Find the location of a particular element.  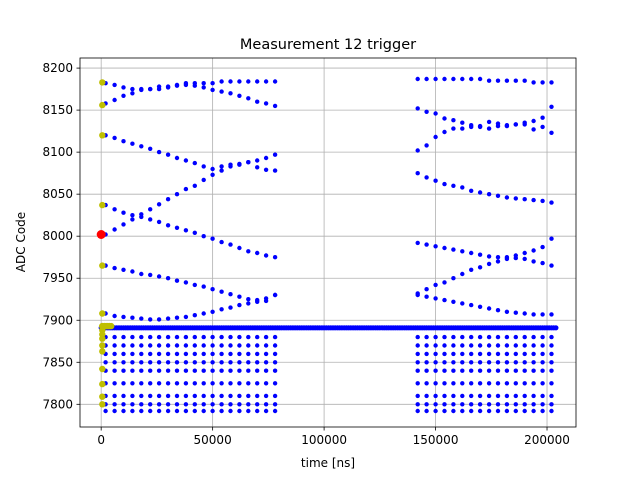

olive-point is located at coordinates (109, 326).